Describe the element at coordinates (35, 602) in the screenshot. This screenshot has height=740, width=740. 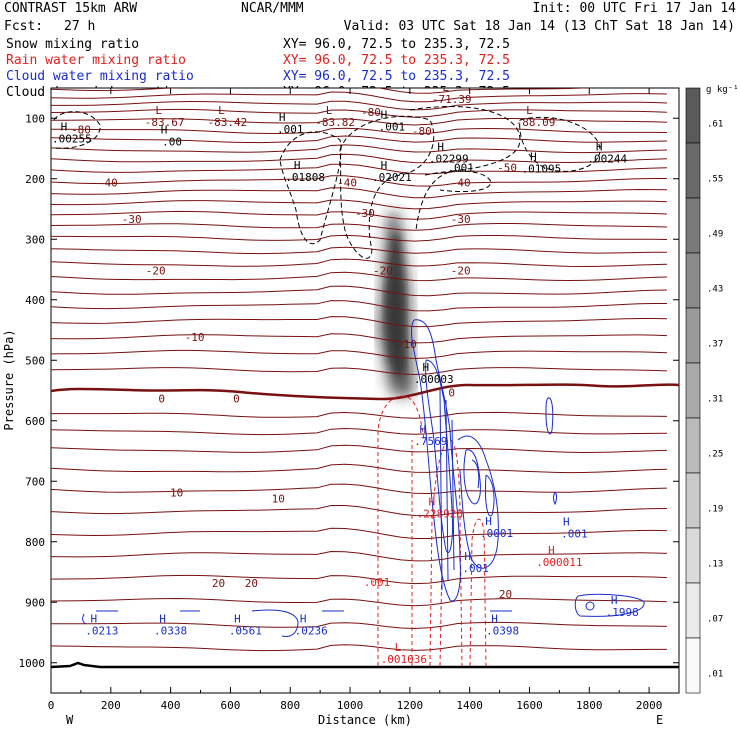
I see `y-tick-label: 900` at that location.